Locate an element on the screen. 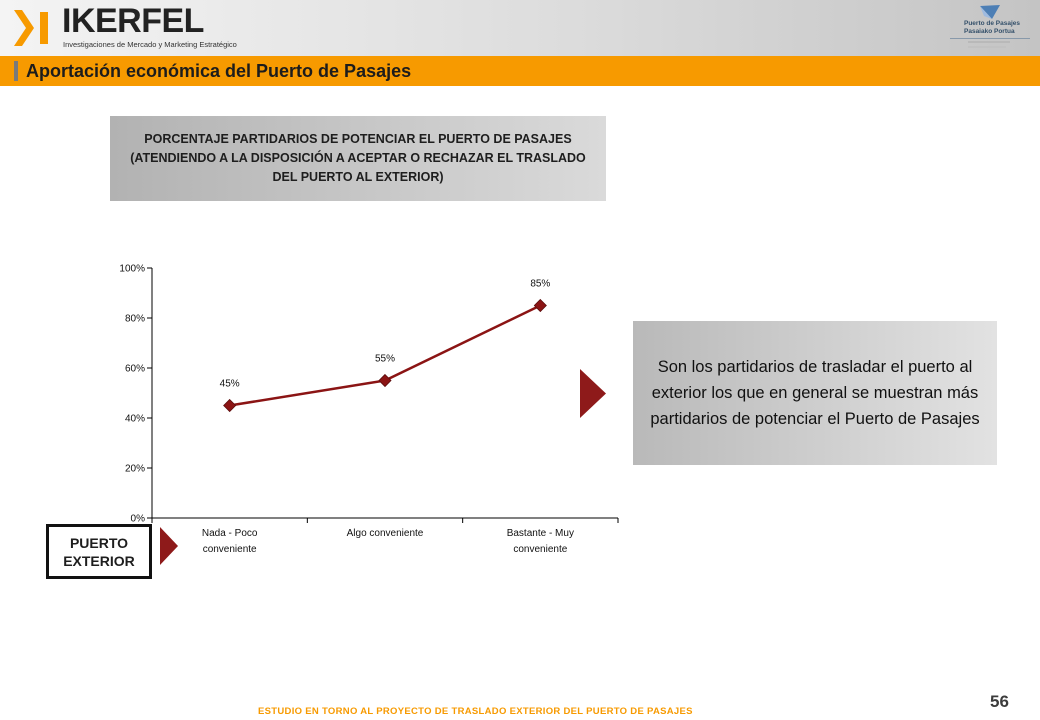 This screenshot has width=1040, height=720. x-tick-label: Bastante - Muy conveniente is located at coordinates (540, 541).